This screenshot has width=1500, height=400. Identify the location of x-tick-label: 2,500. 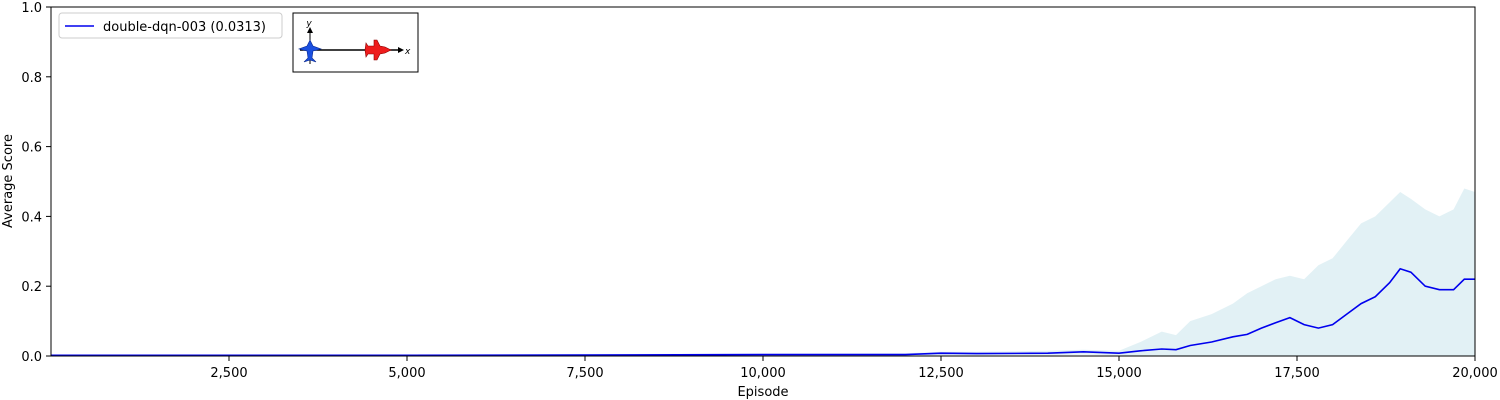
(228, 373).